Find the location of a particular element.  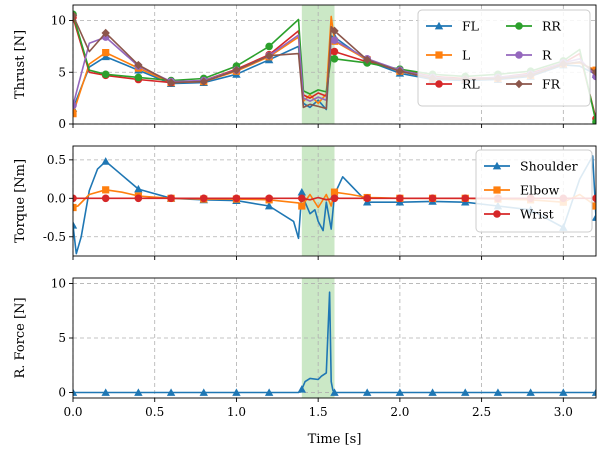

x-tick-label: 2.5 is located at coordinates (481, 412).